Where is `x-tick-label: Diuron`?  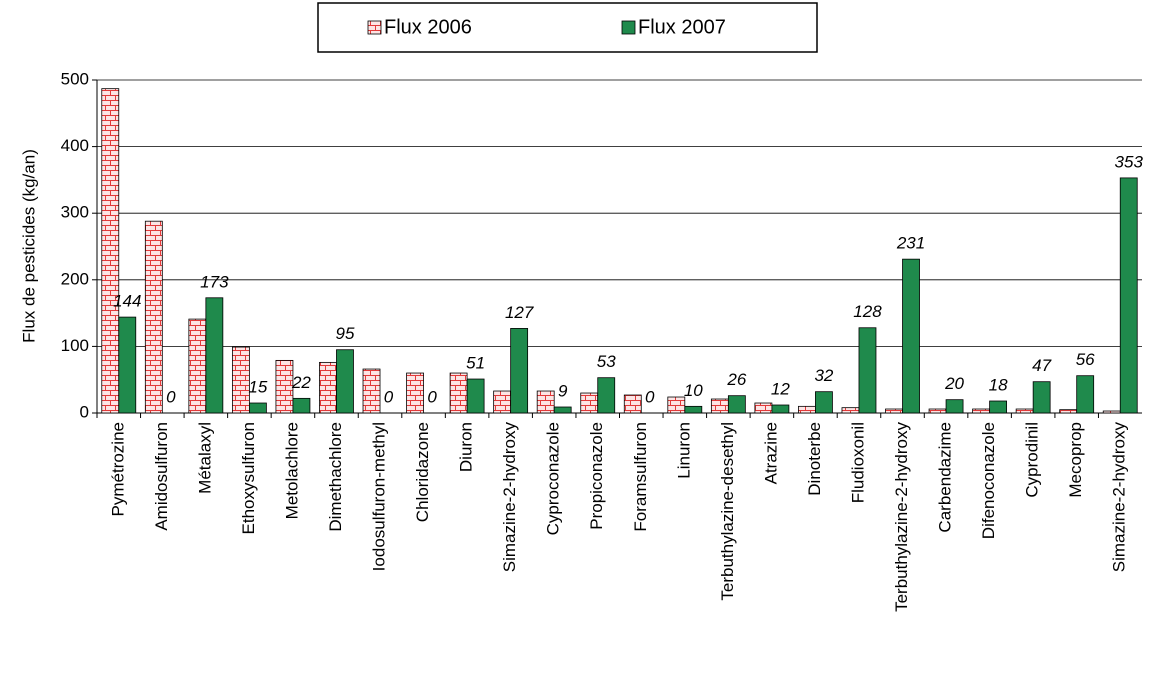
x-tick-label: Diuron is located at coordinates (466, 447).